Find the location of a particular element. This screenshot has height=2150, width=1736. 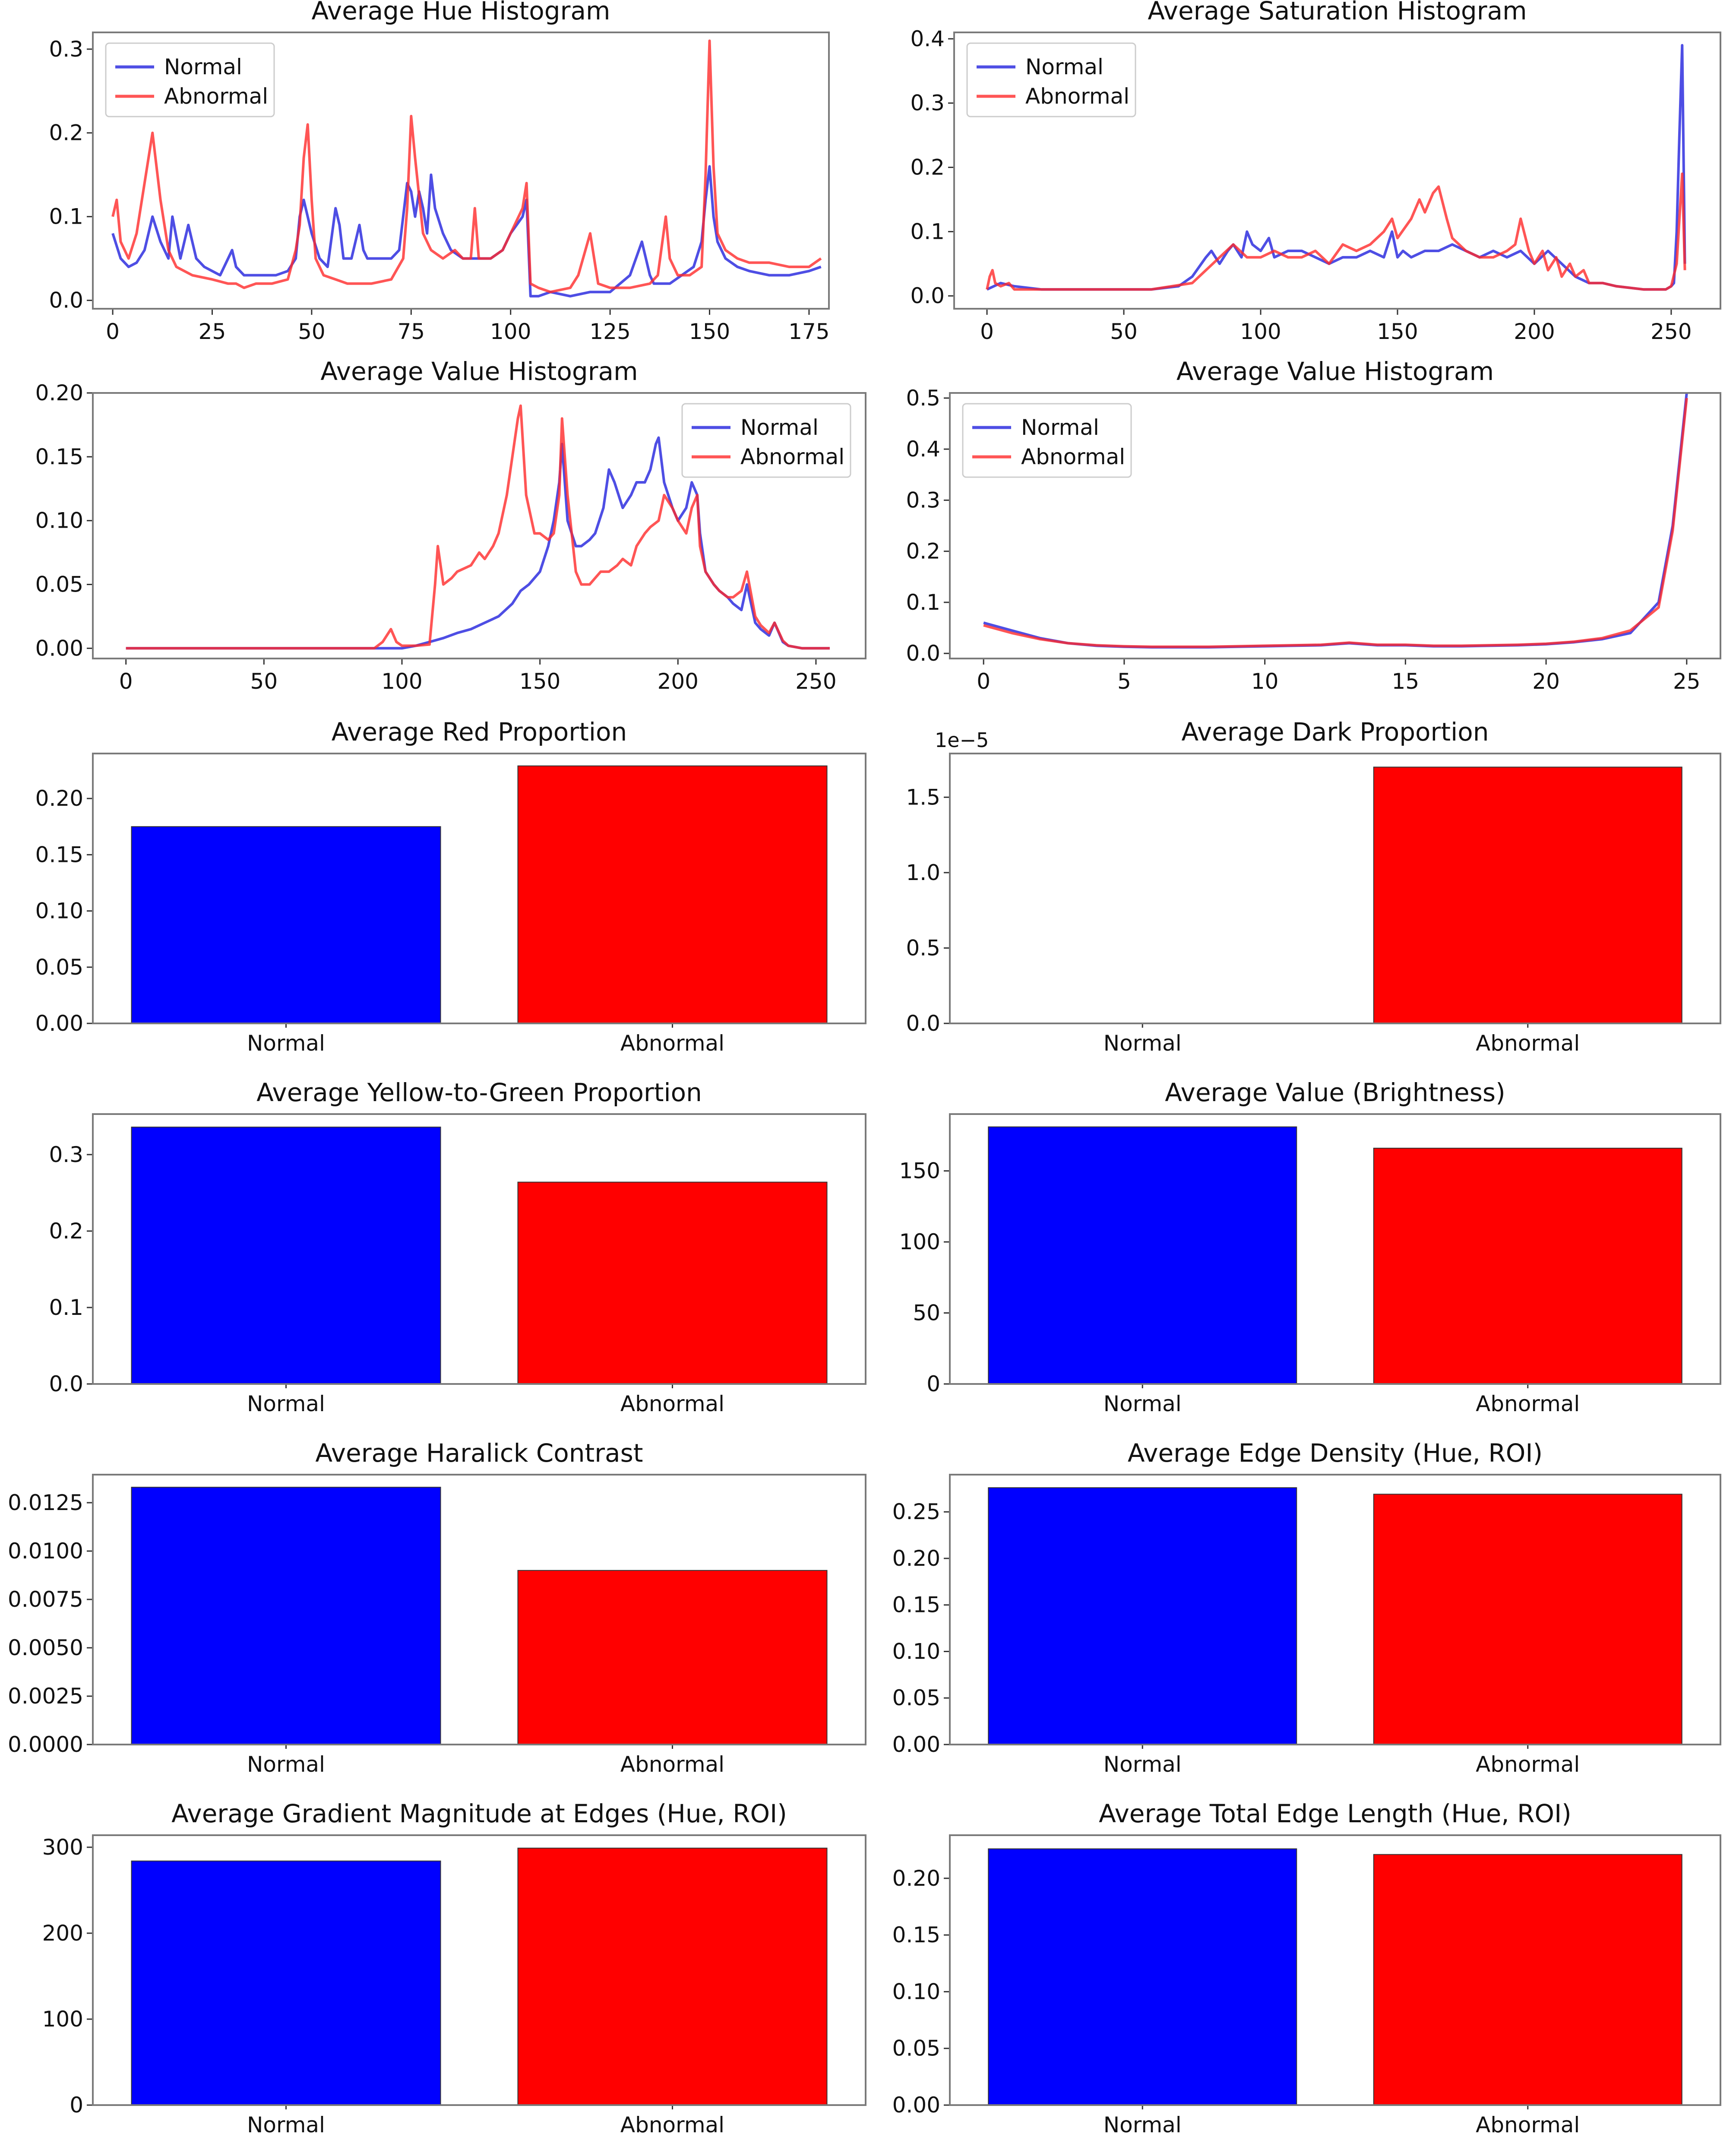

chart-title: Average Yellow-to-Green Proportion is located at coordinates (479, 1092).